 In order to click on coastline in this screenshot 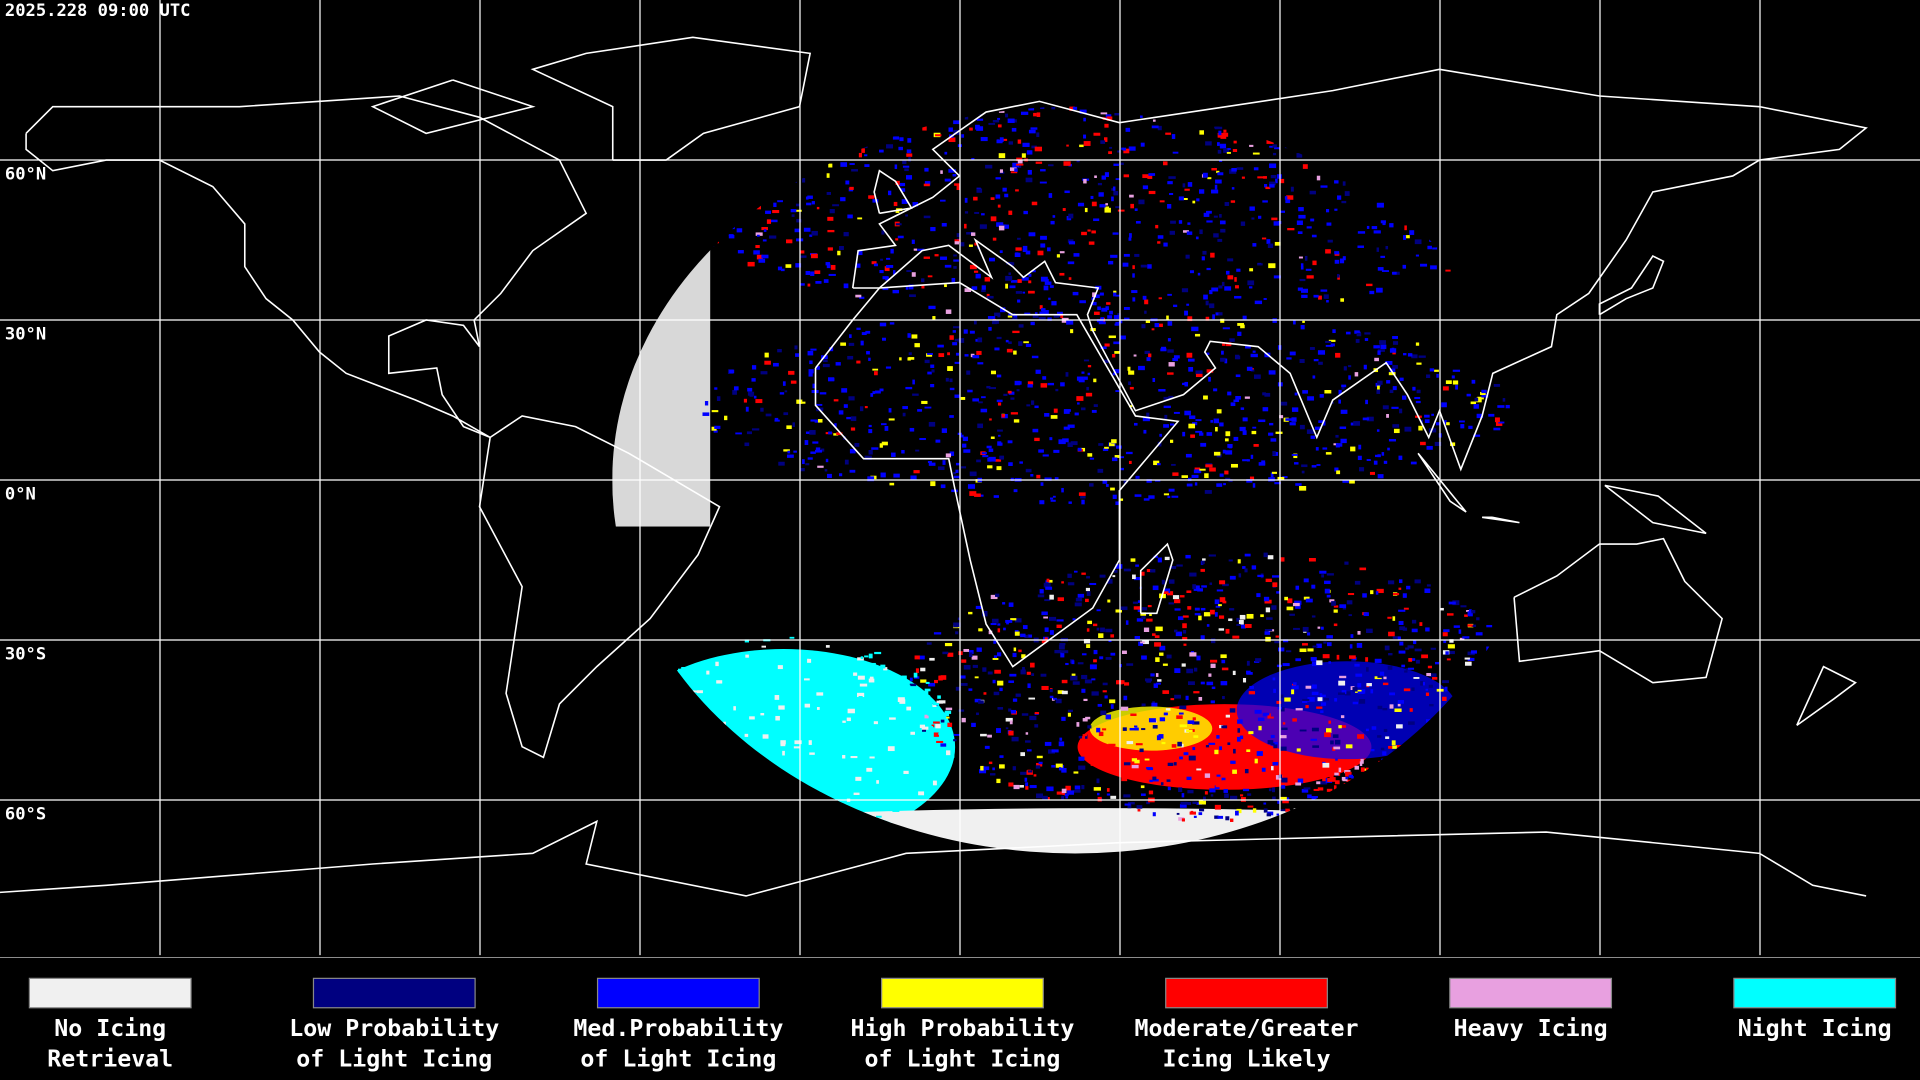, I will do `click(1655, 509)`.